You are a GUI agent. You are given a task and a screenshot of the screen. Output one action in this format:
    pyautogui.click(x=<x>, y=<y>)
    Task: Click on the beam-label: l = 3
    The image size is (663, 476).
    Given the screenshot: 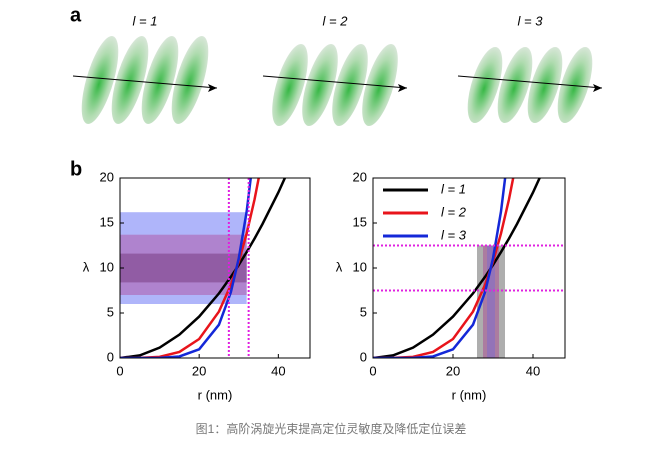 What is the action you would take?
    pyautogui.click(x=531, y=20)
    